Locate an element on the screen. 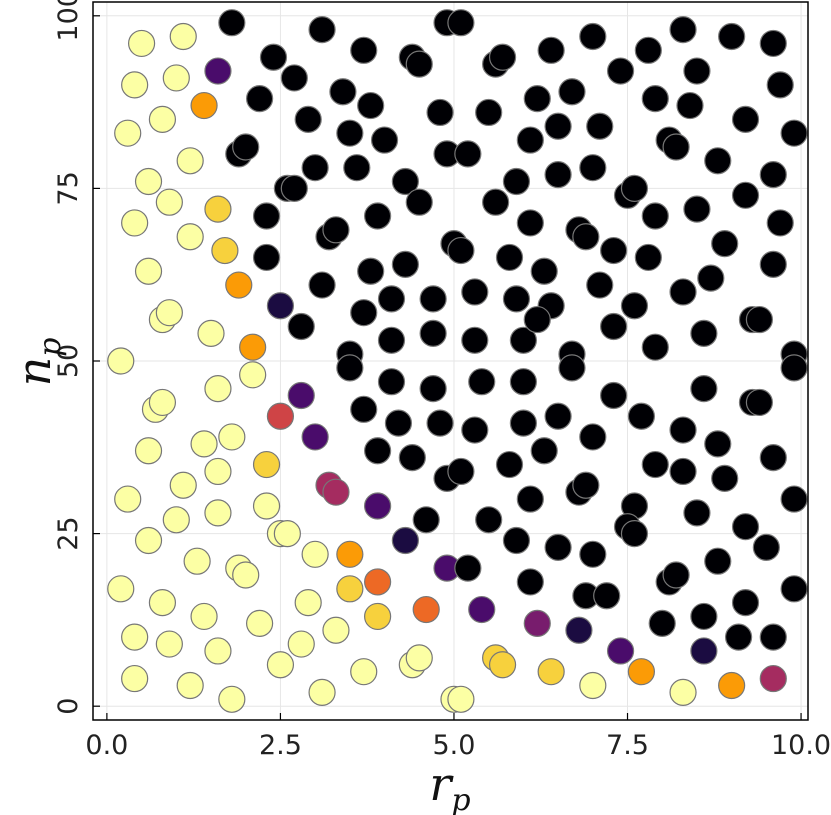 Image resolution: width=831 pixels, height=815 pixels. y-tick-label: 100 is located at coordinates (68, 21).